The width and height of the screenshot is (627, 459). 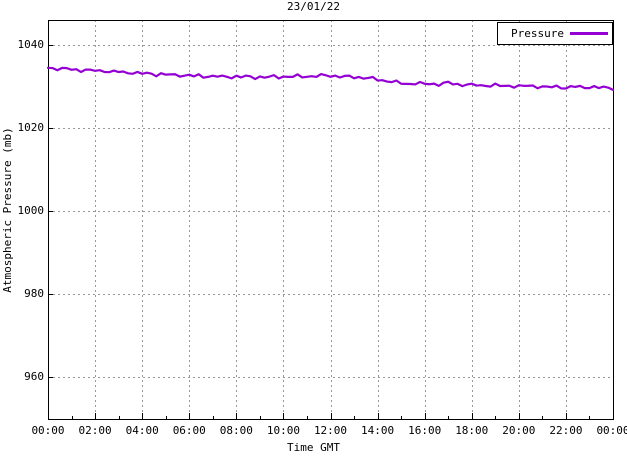 What do you see at coordinates (519, 430) in the screenshot?
I see `x-tick-label: 20:00` at bounding box center [519, 430].